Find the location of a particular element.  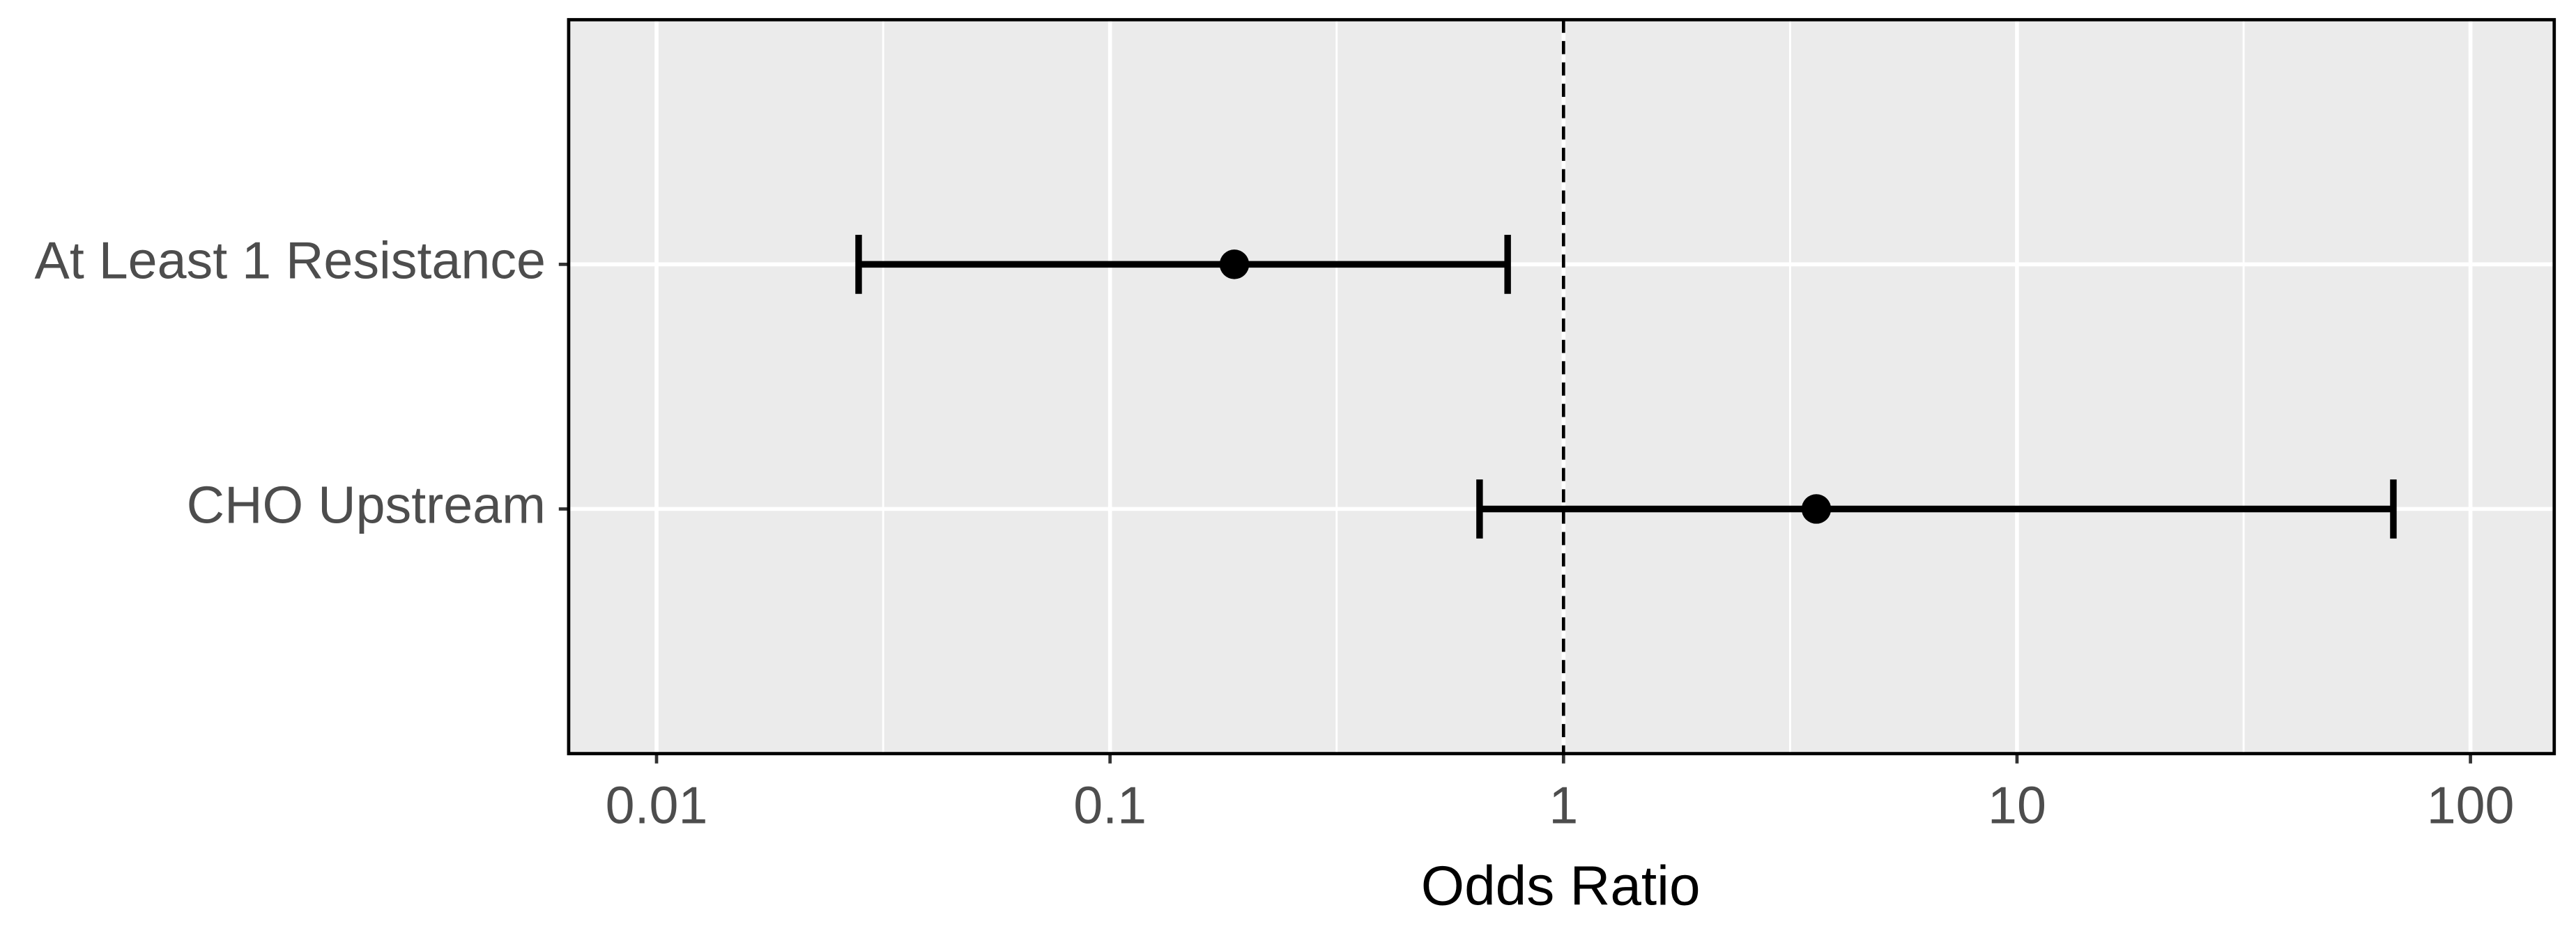

y-tick-label: At Least 1 Resistance is located at coordinates (290, 260).